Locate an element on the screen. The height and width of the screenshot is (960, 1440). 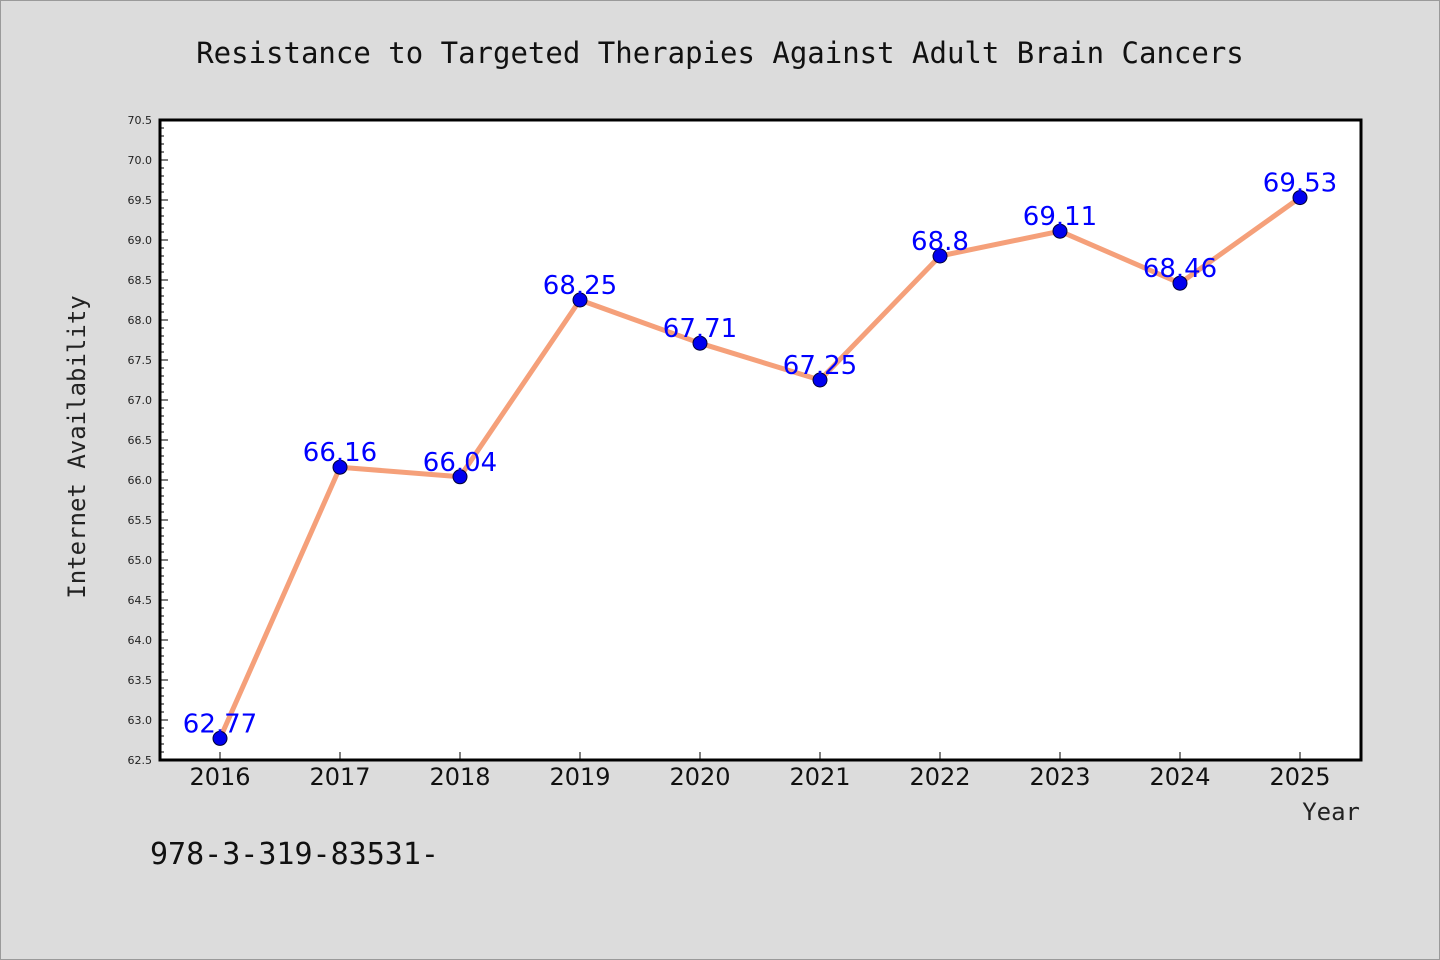
x-tick-label: 2016 is located at coordinates (219, 777).